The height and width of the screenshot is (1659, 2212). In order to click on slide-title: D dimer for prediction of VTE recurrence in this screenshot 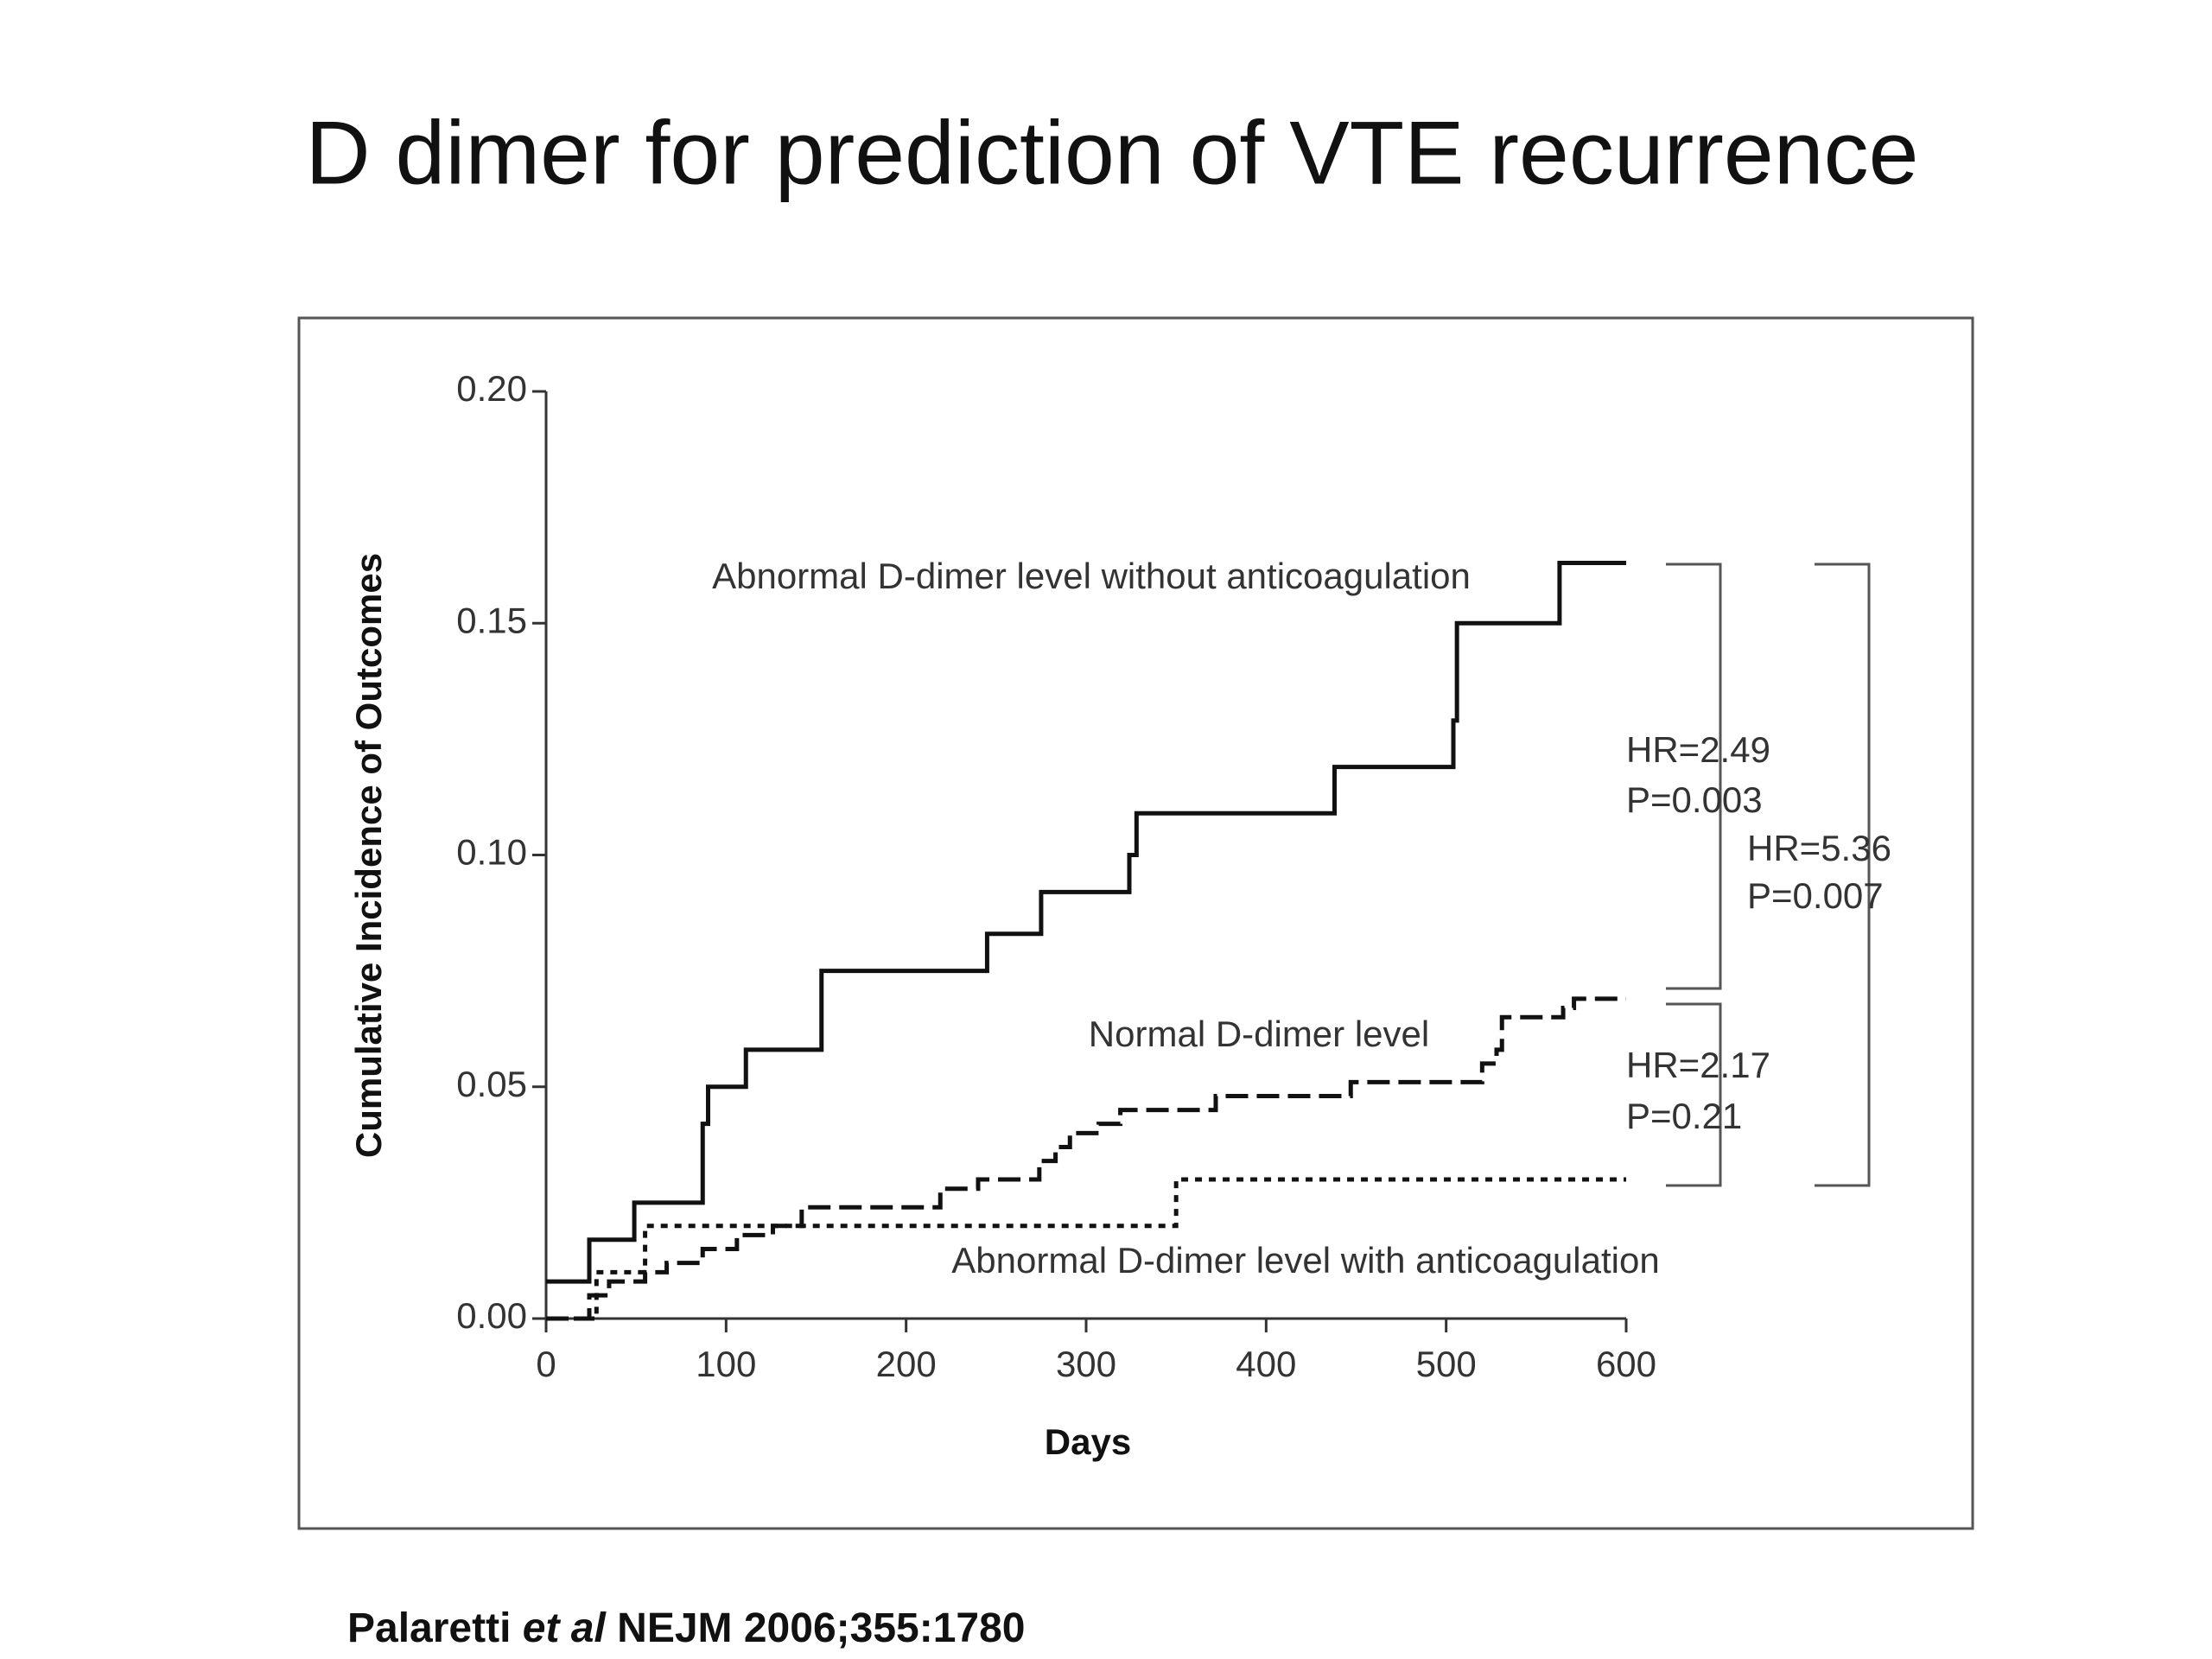, I will do `click(1112, 153)`.